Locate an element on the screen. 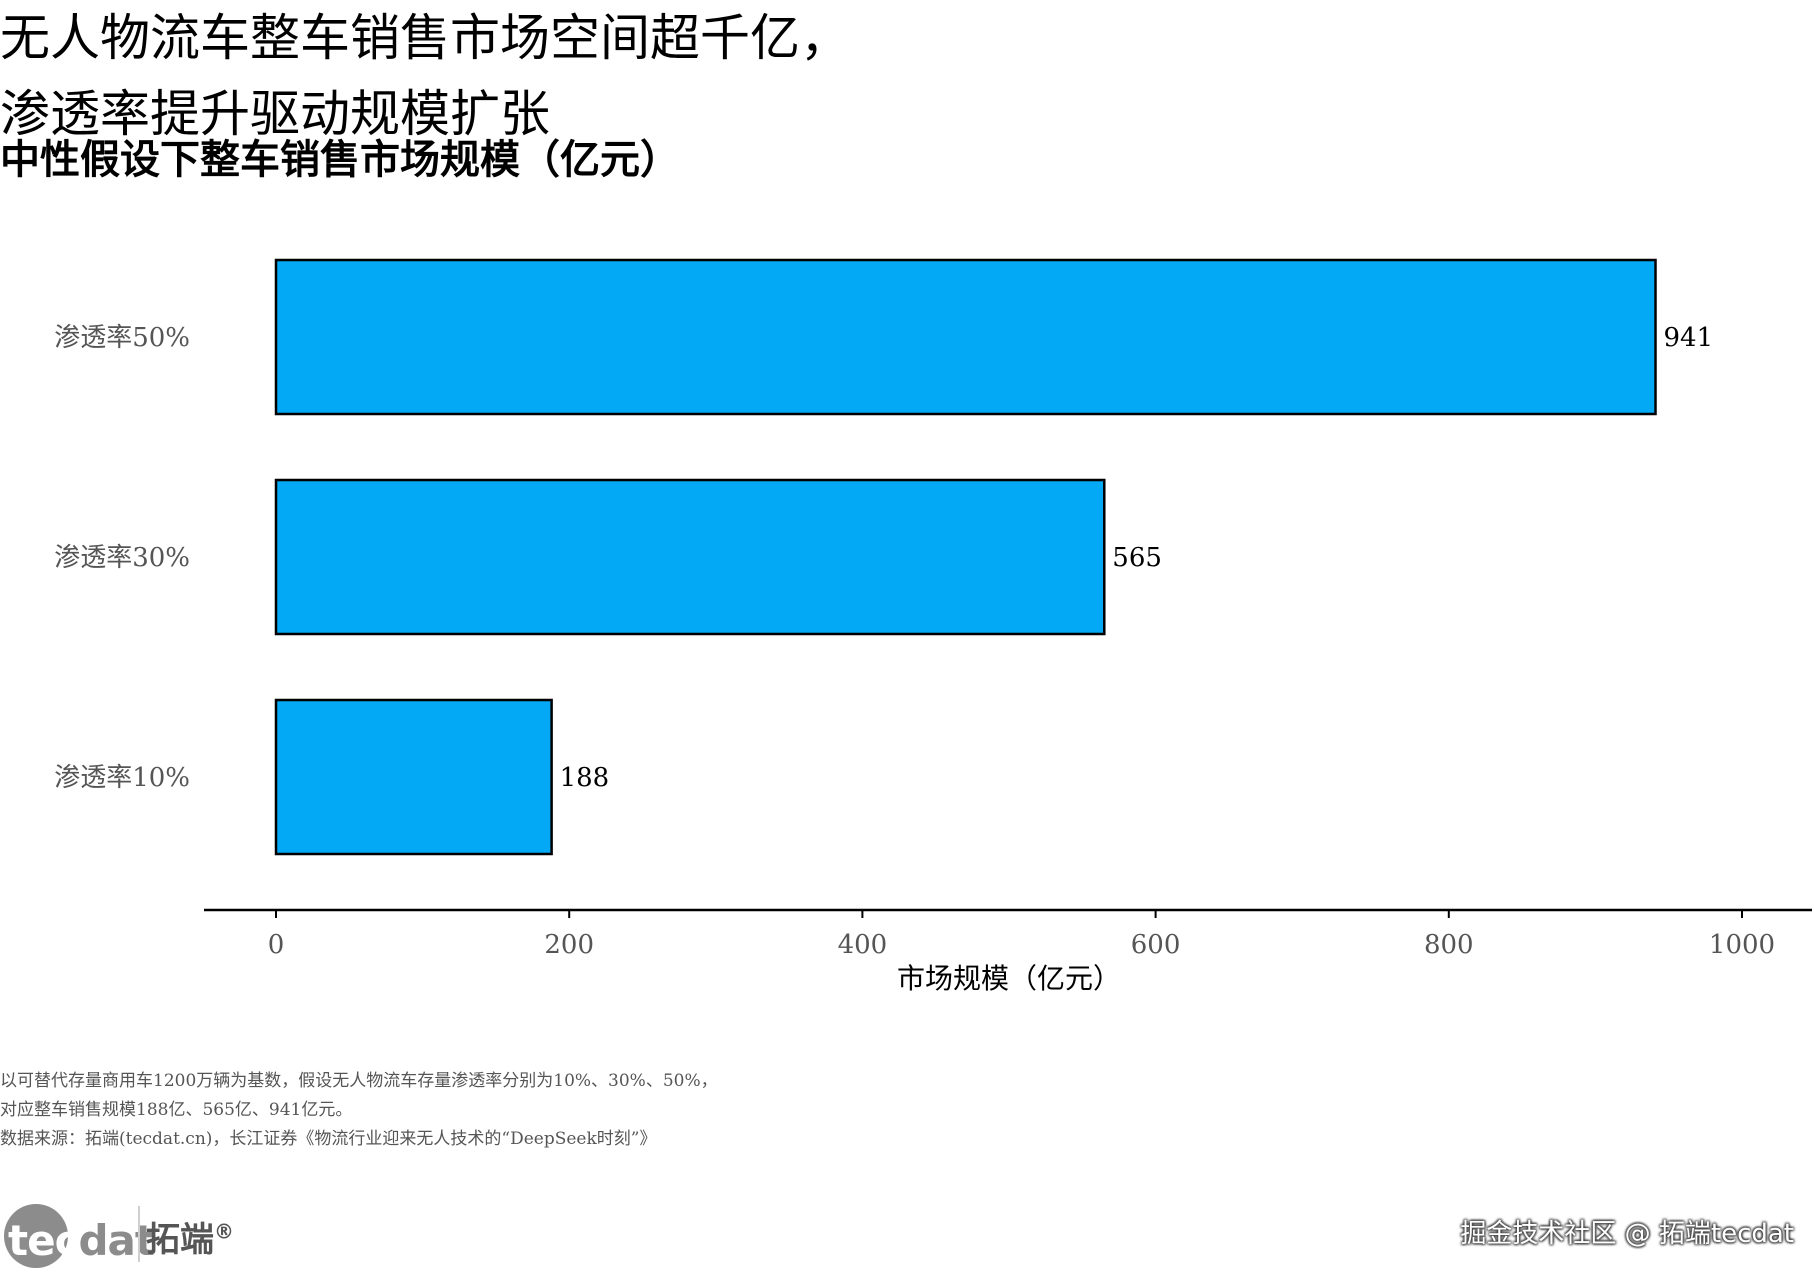 The width and height of the screenshot is (1814, 1276). data-label: 565 is located at coordinates (1137, 558).